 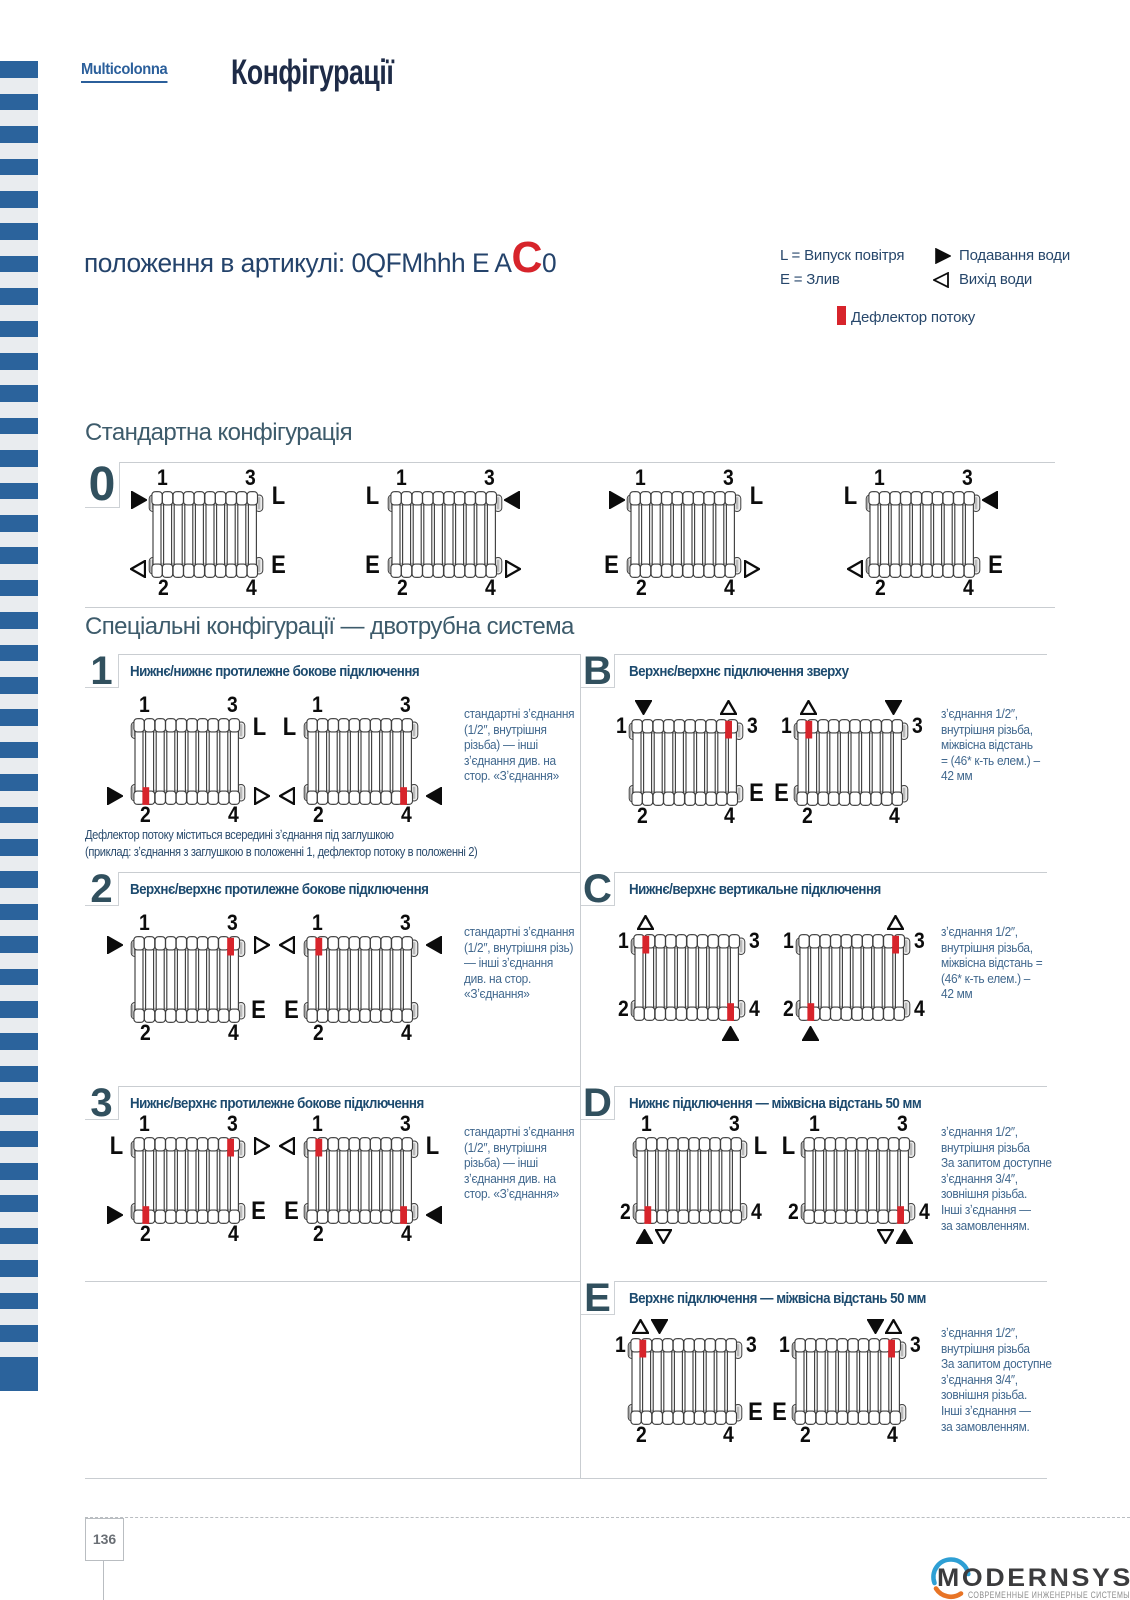 I want to click on svg-text: СОВРЕМЕННЫЕ ИНЖЕНЕРНЫЕ СИСТЕМЫ, so click(x=1049, y=1595).